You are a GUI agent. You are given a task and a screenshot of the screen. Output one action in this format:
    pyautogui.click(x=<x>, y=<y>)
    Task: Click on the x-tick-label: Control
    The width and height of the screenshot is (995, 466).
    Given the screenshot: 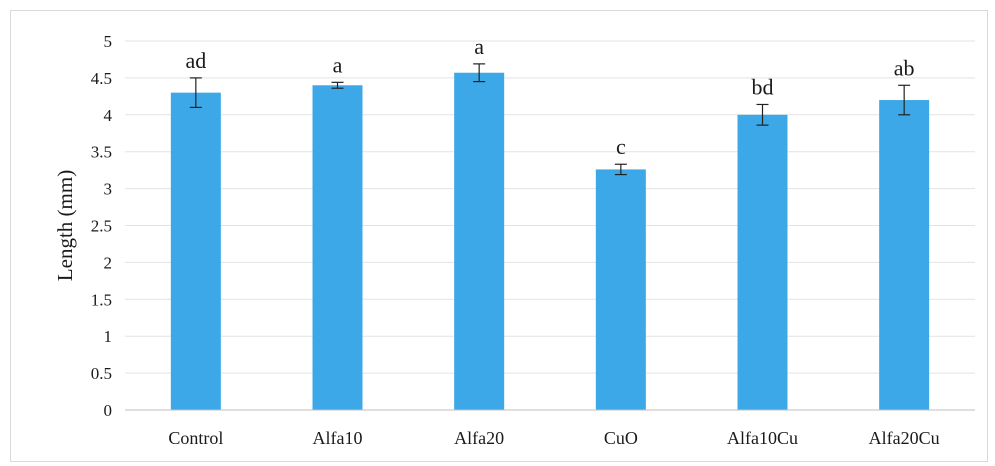 What is the action you would take?
    pyautogui.click(x=195, y=438)
    